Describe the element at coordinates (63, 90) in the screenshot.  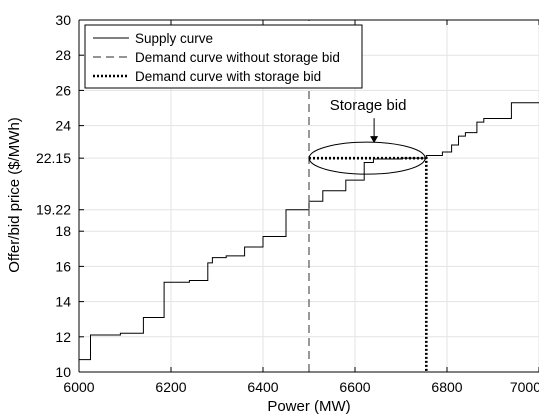
I see `y-tick-label: 26` at that location.